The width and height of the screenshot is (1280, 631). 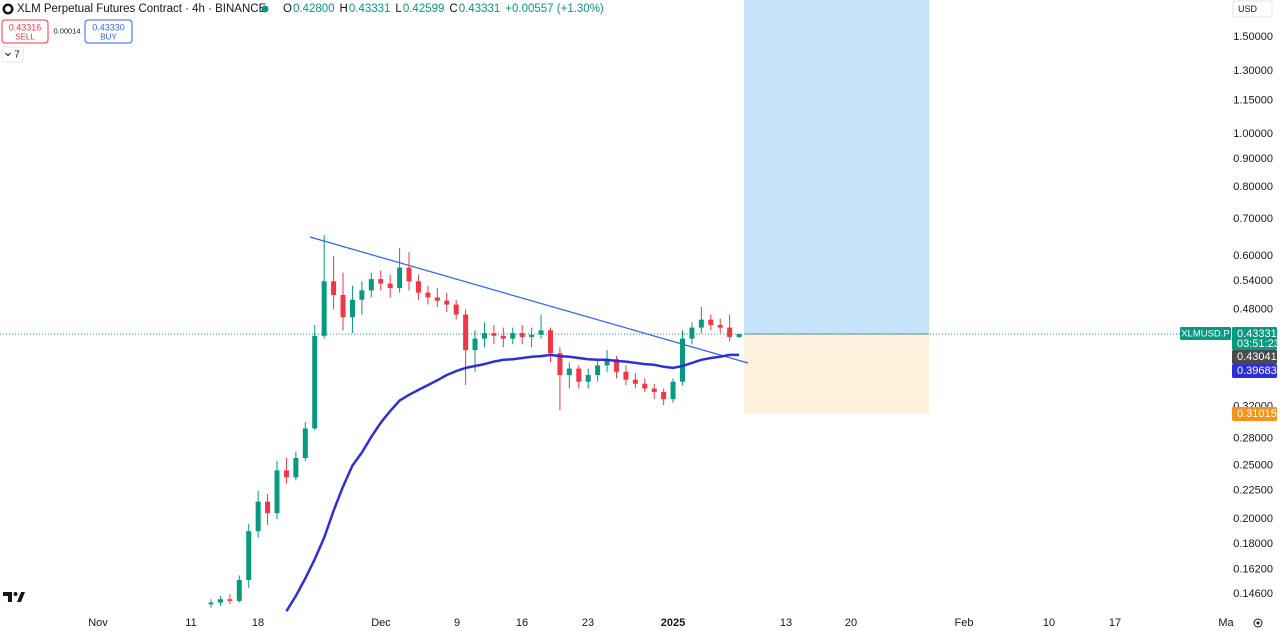 What do you see at coordinates (258, 623) in the screenshot?
I see `x-tick-label: 18` at bounding box center [258, 623].